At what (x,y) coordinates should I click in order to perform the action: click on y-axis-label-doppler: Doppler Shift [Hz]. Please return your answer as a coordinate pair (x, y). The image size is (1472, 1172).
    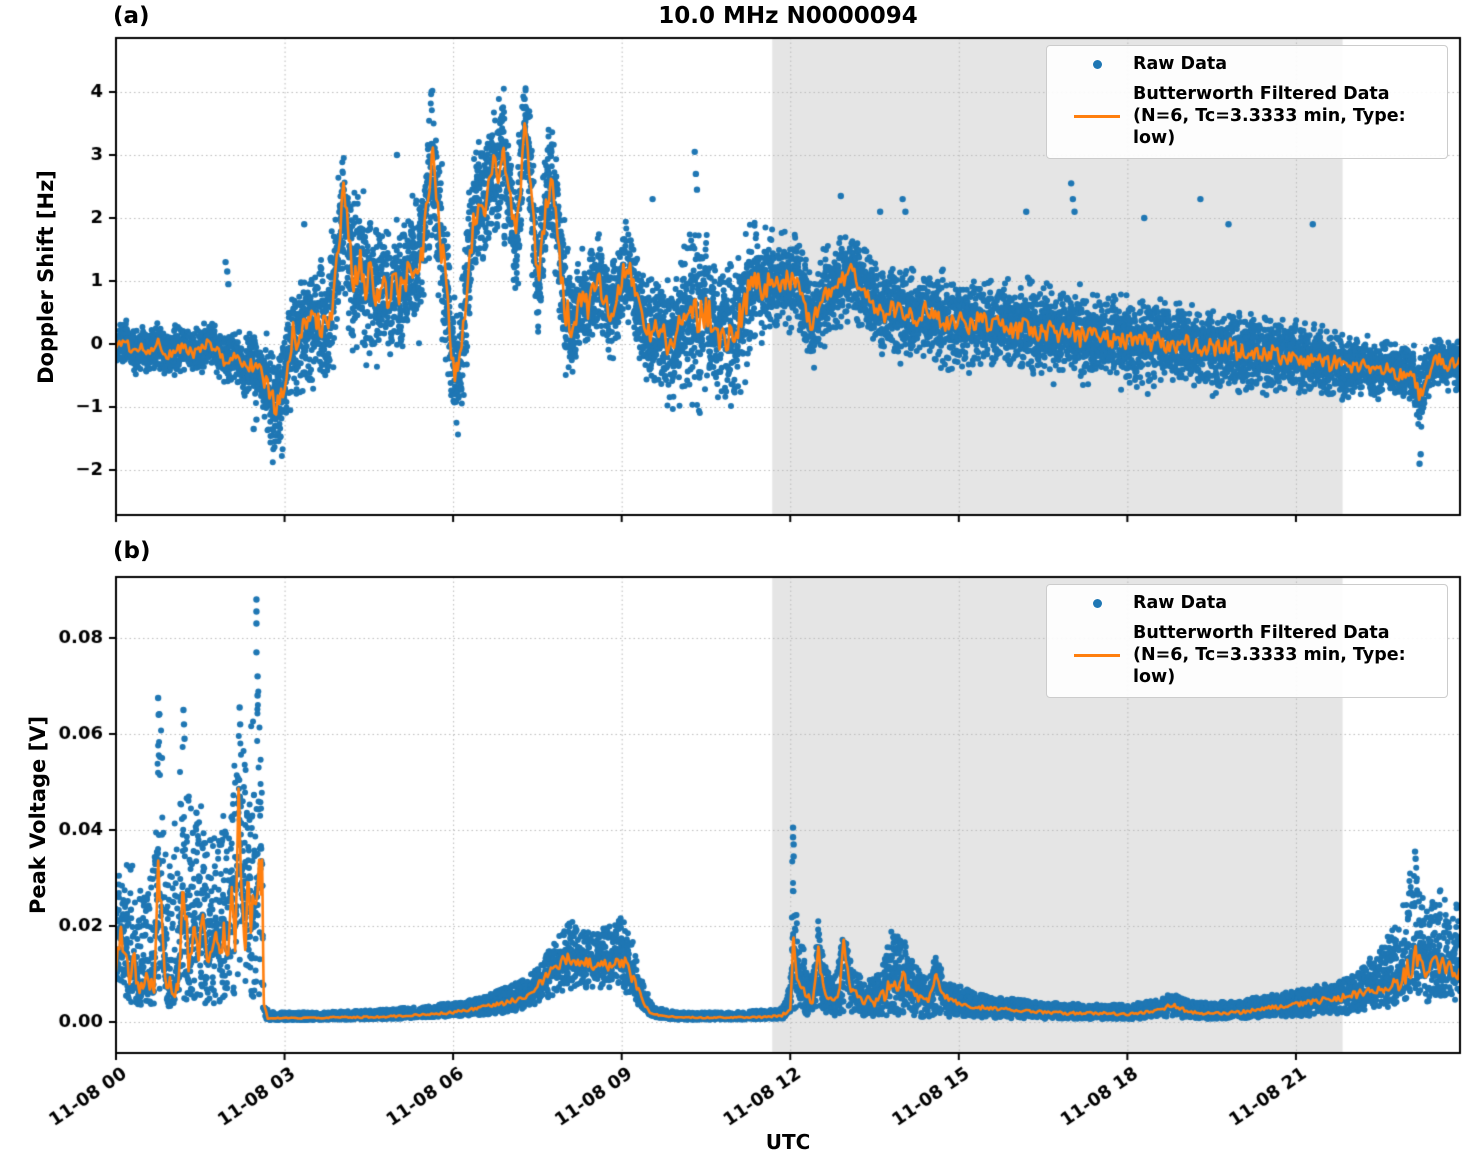
    Looking at the image, I should click on (46, 277).